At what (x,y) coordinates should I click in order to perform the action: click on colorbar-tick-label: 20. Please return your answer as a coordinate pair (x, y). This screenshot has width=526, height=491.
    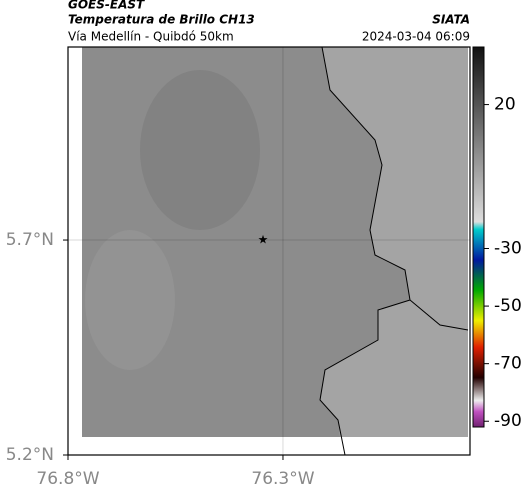
    Looking at the image, I should click on (505, 105).